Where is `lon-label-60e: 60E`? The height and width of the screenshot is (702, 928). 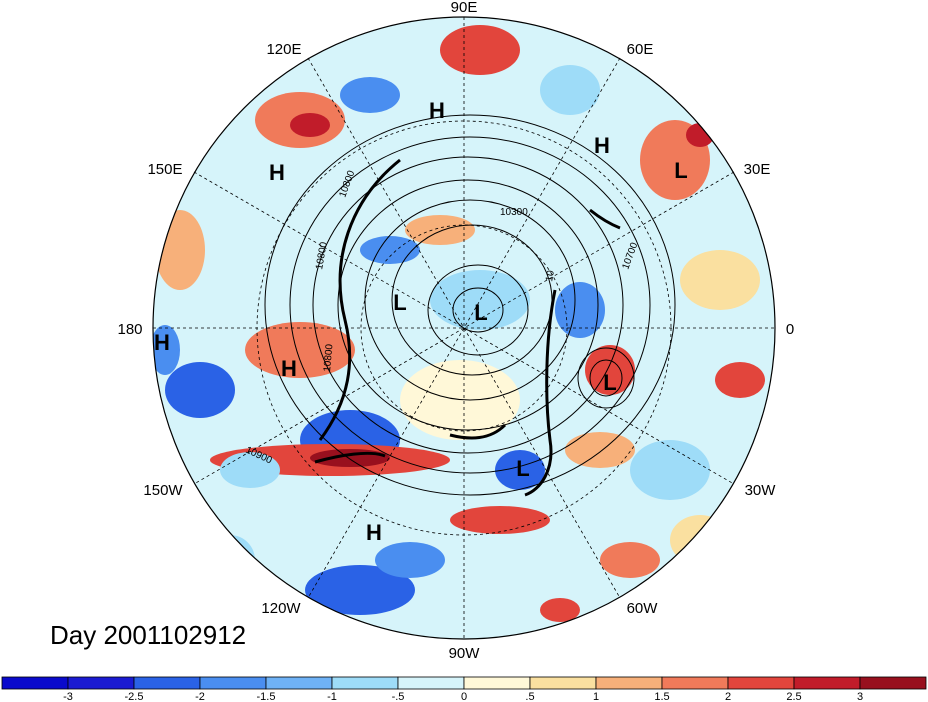 lon-label-60e: 60E is located at coordinates (640, 49).